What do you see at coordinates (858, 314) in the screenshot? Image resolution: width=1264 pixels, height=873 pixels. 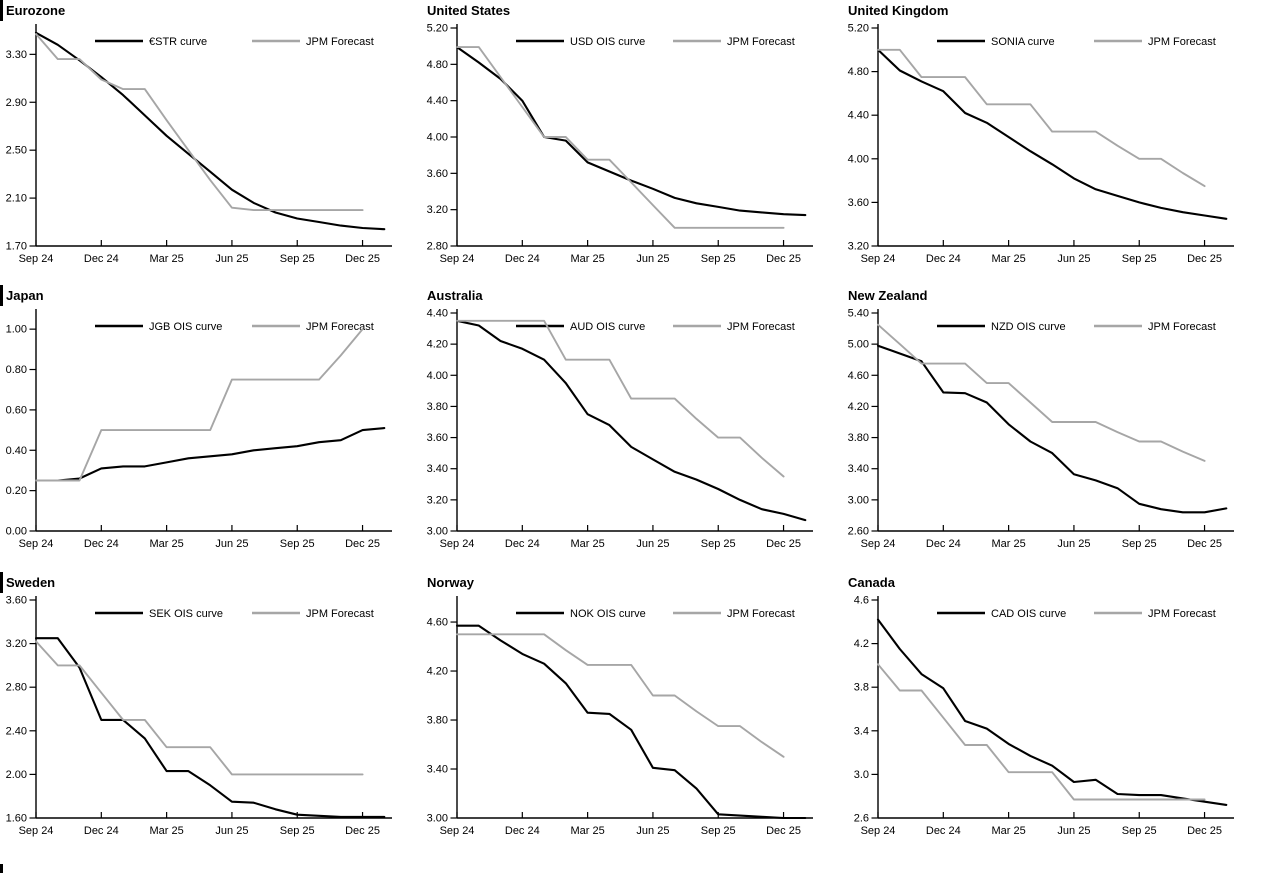 I see `y-axis-label: 5.40` at bounding box center [858, 314].